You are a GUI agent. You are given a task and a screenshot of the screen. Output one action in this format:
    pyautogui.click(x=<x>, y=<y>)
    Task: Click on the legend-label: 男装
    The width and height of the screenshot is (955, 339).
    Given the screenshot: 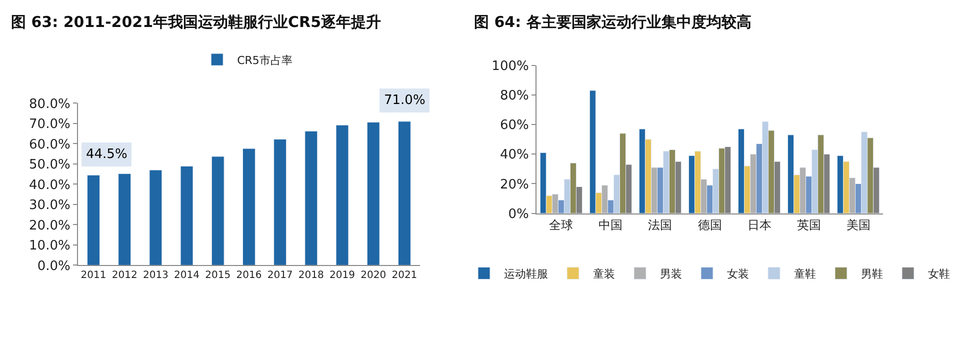 What is the action you would take?
    pyautogui.click(x=671, y=274)
    